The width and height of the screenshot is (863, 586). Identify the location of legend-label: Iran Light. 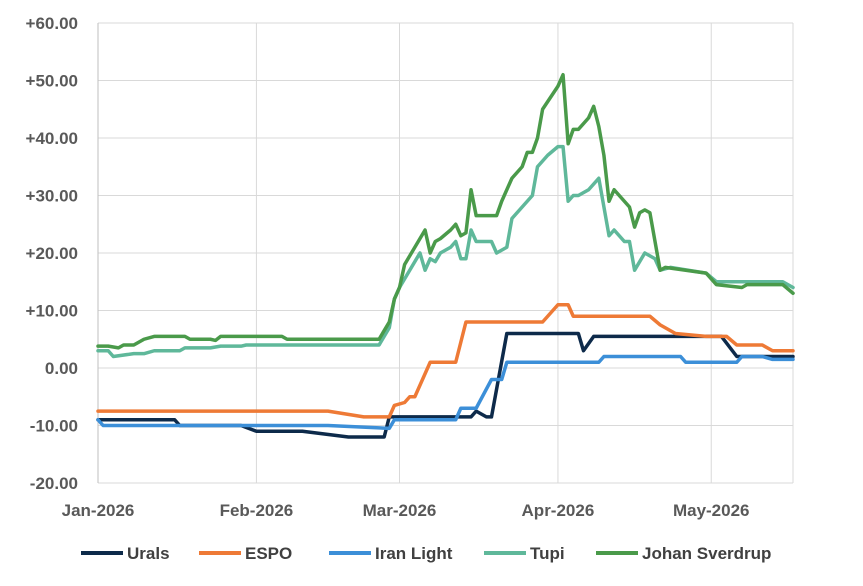
(414, 553).